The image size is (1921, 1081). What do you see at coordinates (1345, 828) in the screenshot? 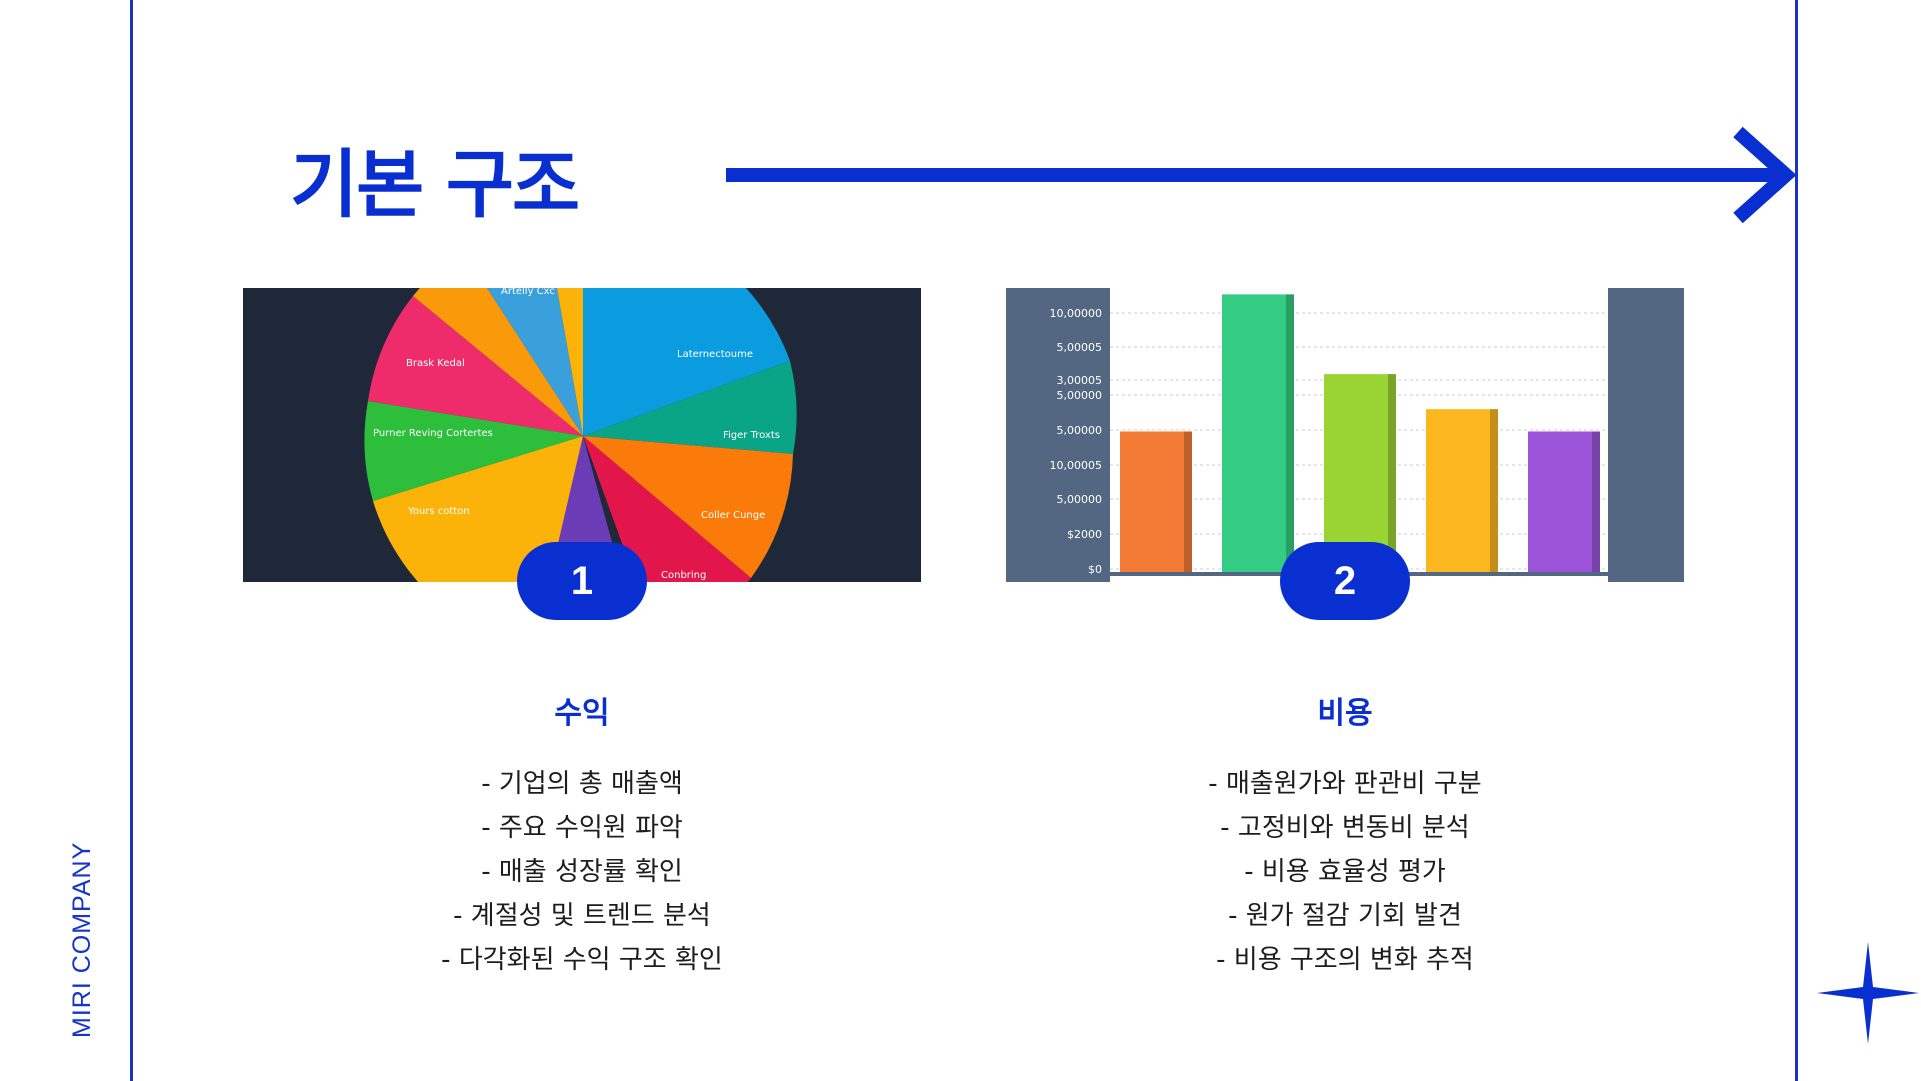
I see `list-item: - 고정비와 변동비 분석` at bounding box center [1345, 828].